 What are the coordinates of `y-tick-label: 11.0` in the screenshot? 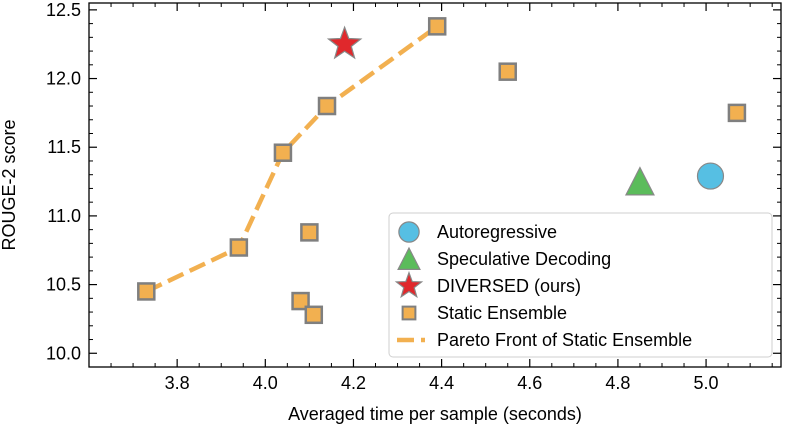 It's located at (64, 216).